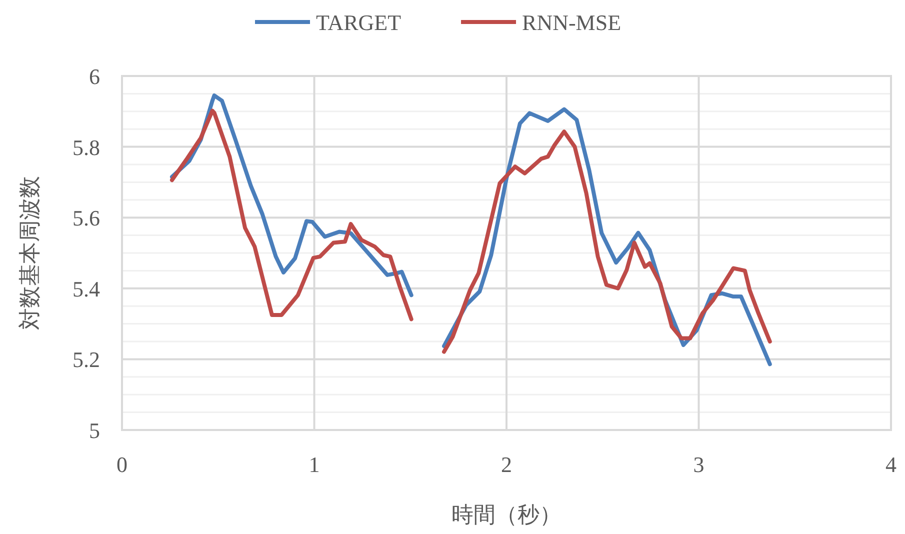  What do you see at coordinates (86, 289) in the screenshot?
I see `y-tick-label: 5.4` at bounding box center [86, 289].